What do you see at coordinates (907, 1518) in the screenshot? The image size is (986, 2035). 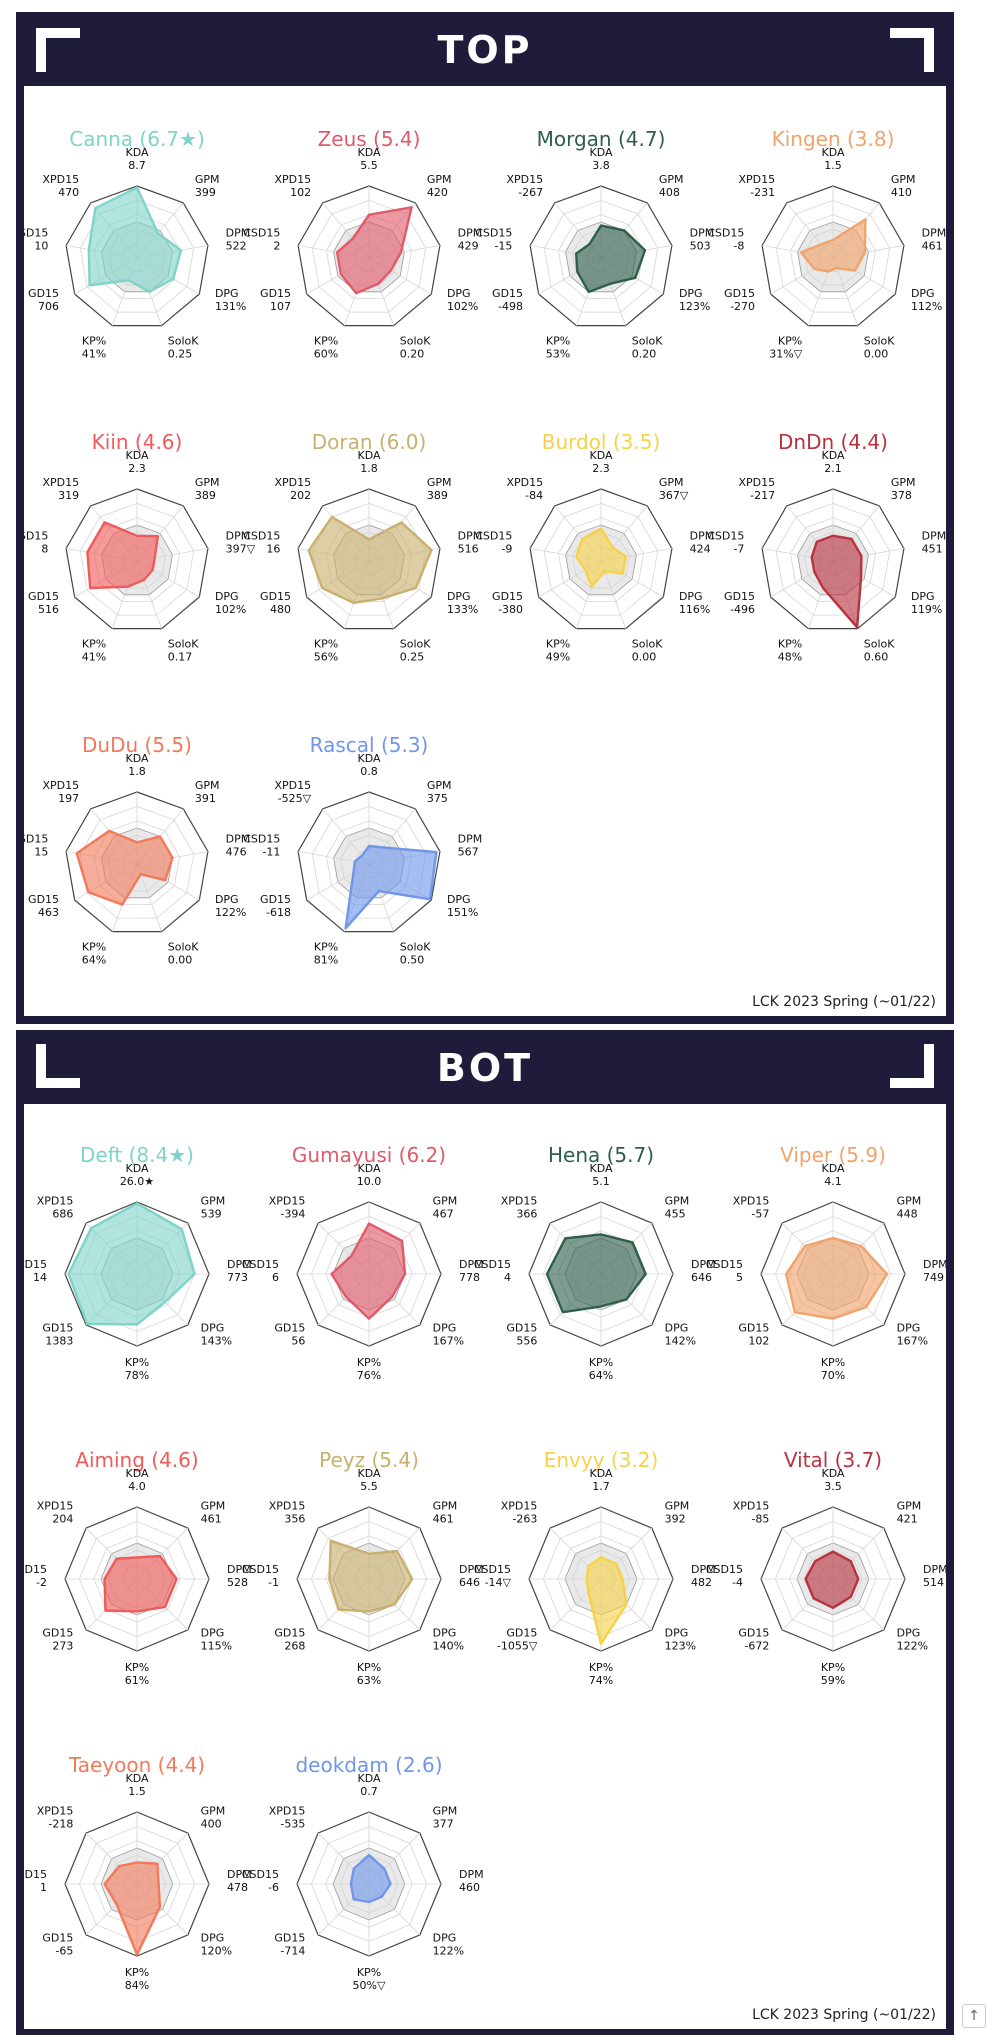 I see `axis-value: 421` at bounding box center [907, 1518].